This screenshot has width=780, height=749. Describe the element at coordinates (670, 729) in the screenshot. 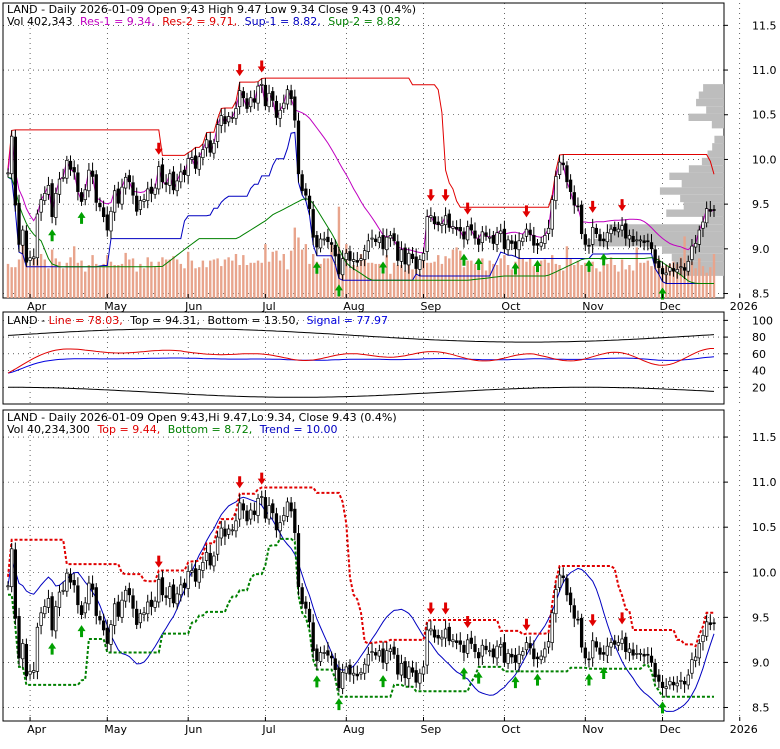

I see `channel-x-tick-label: Dec` at that location.